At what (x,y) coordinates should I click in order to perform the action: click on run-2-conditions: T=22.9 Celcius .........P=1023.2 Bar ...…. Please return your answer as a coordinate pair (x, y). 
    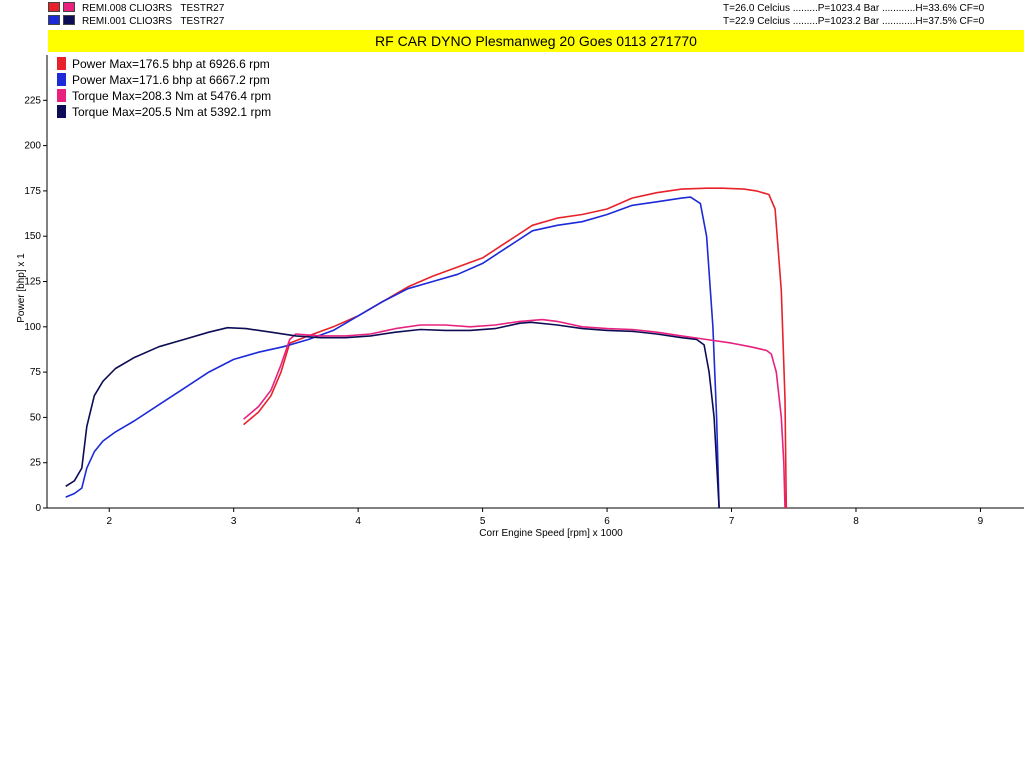
    Looking at the image, I should click on (854, 21).